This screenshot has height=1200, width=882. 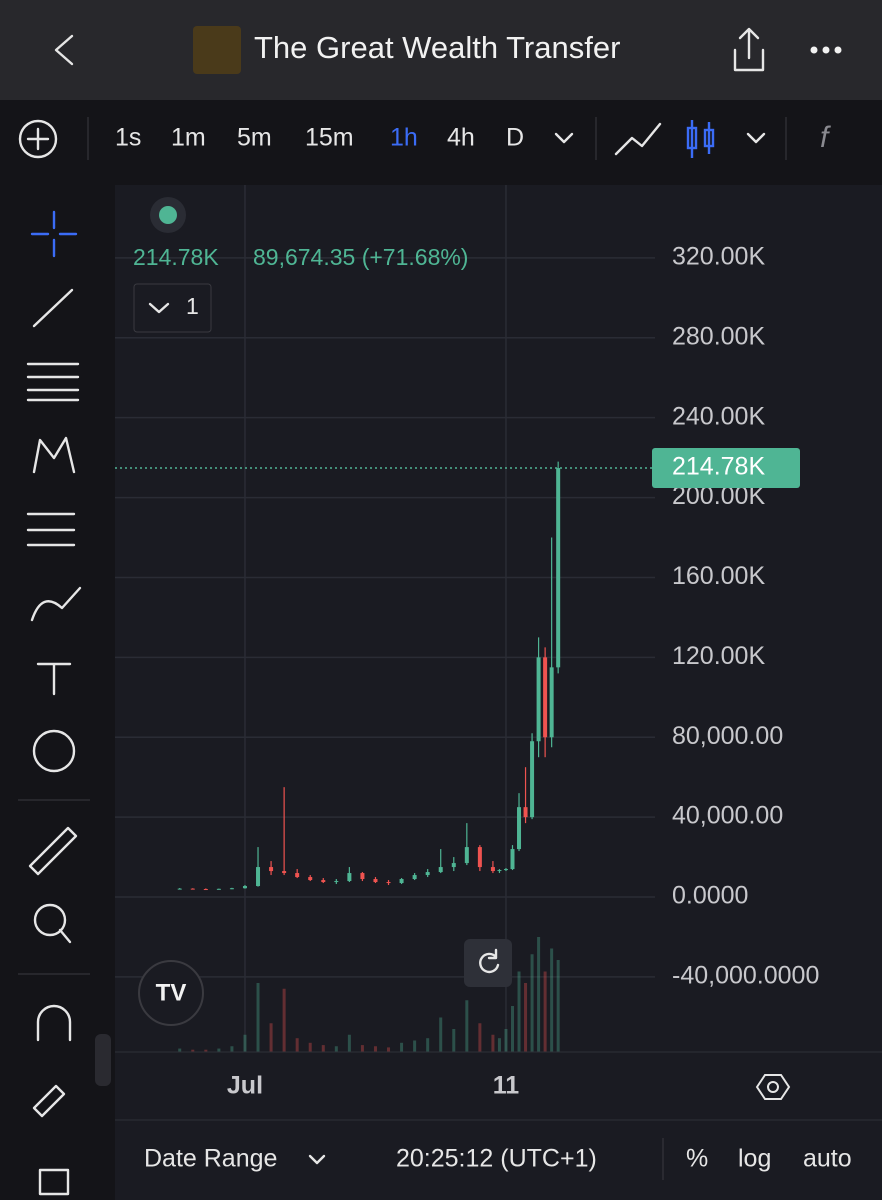 What do you see at coordinates (51, 529) in the screenshot?
I see `projection-tool` at bounding box center [51, 529].